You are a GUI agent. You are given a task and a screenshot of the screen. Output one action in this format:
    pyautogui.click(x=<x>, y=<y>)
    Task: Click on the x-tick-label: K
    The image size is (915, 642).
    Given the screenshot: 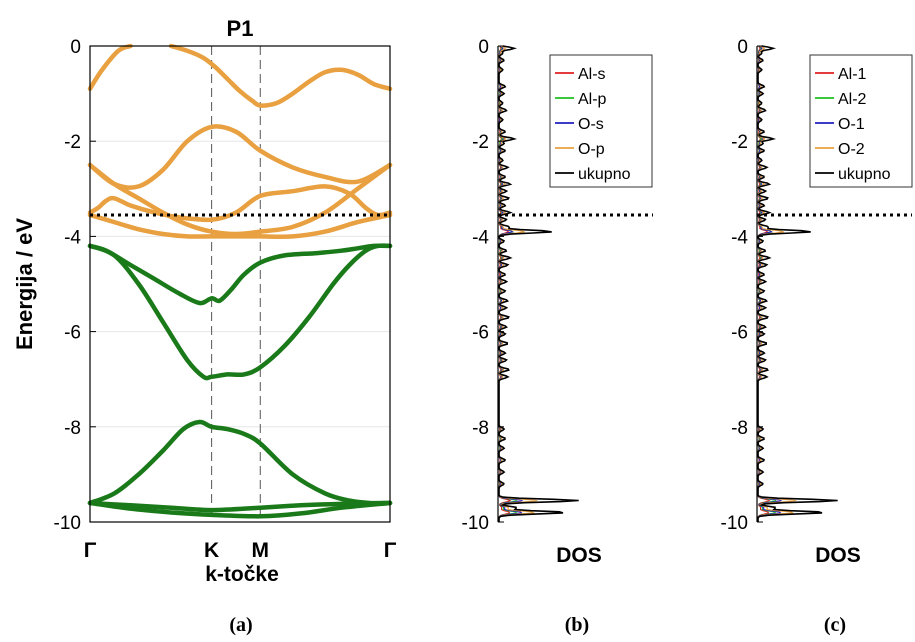 What is the action you would take?
    pyautogui.click(x=211, y=550)
    